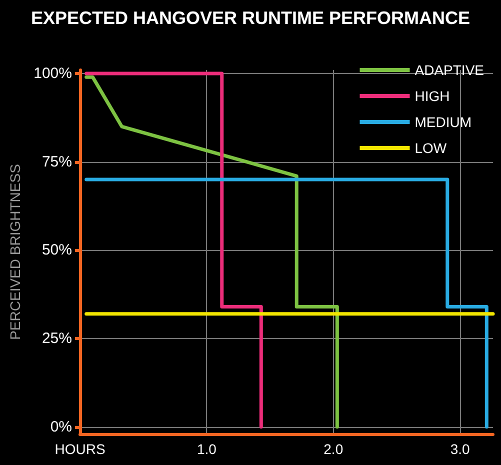 Image resolution: width=501 pixels, height=465 pixels. Describe the element at coordinates (61, 427) in the screenshot. I see `y-tick-label: 0%` at that location.